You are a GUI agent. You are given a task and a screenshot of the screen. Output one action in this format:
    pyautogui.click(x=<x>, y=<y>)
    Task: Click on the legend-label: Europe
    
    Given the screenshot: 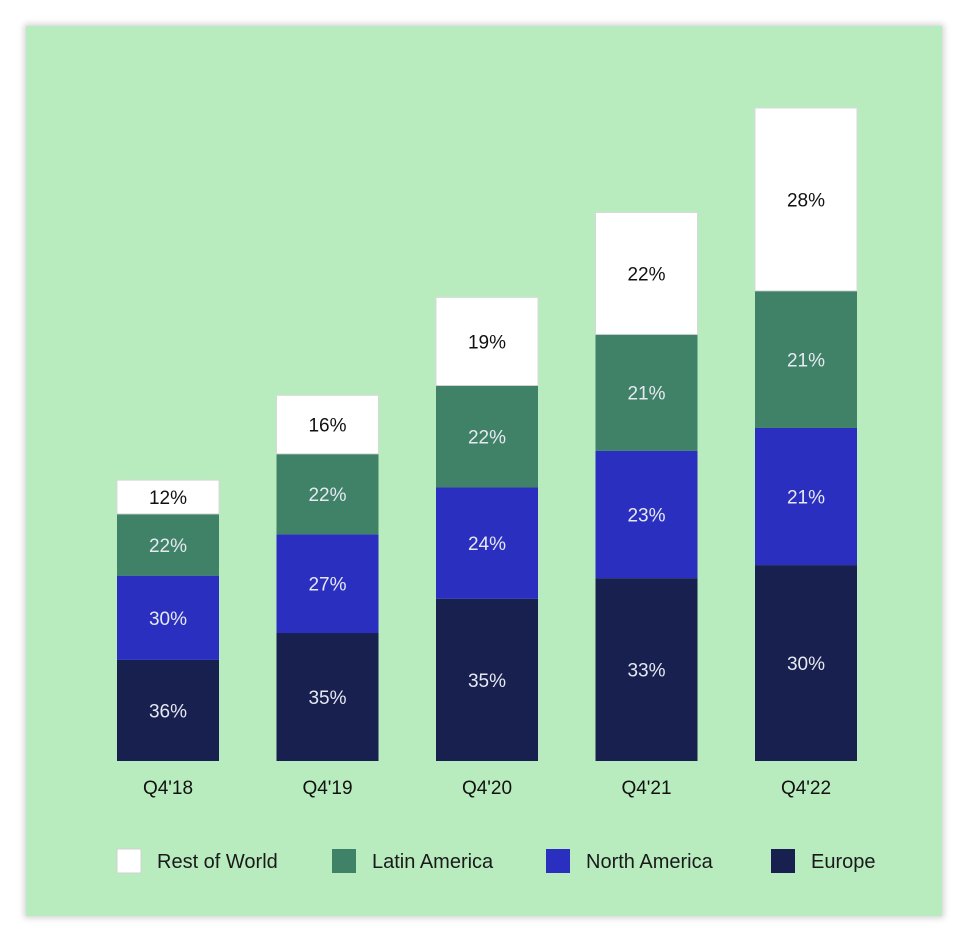 What is the action you would take?
    pyautogui.click(x=843, y=862)
    